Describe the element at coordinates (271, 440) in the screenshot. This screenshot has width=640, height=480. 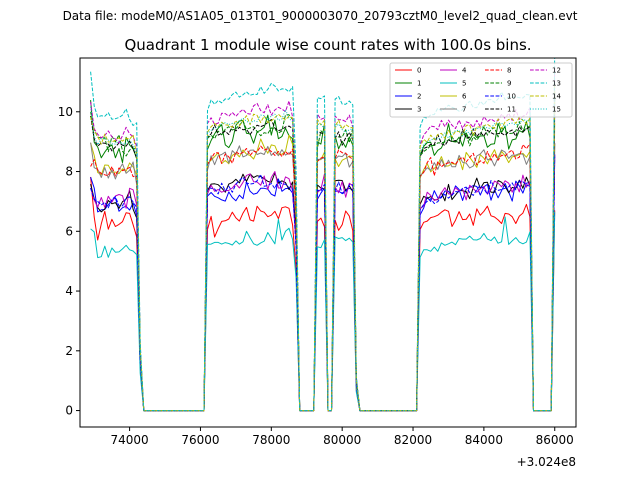
I see `x-tick-label: 78000` at that location.